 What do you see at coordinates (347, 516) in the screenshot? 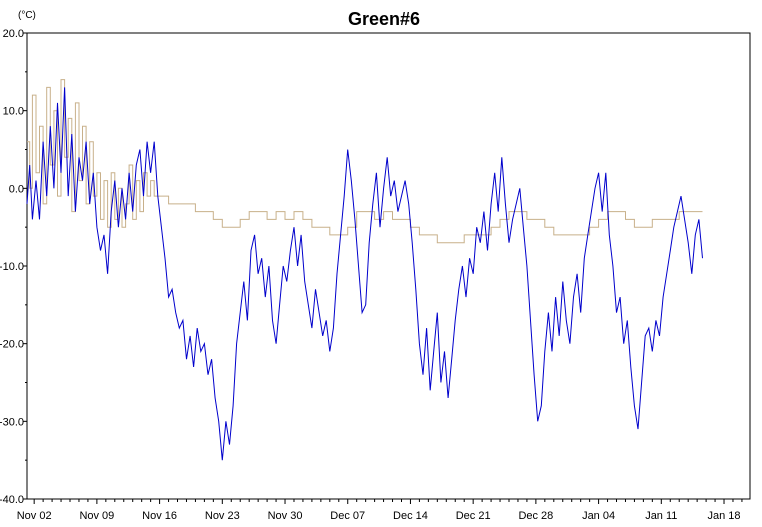
I see `x-tick-label: Dec 07` at bounding box center [347, 516].